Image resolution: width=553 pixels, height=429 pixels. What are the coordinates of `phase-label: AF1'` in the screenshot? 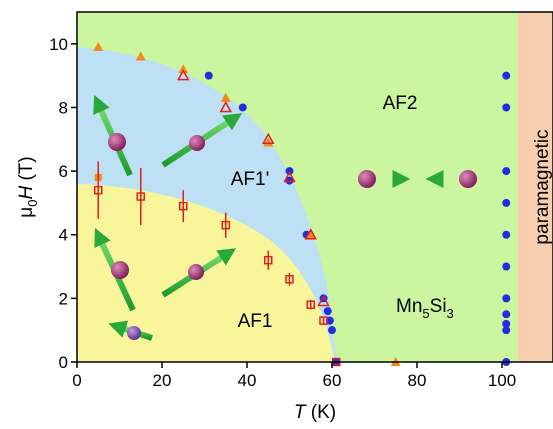 It's located at (250, 179).